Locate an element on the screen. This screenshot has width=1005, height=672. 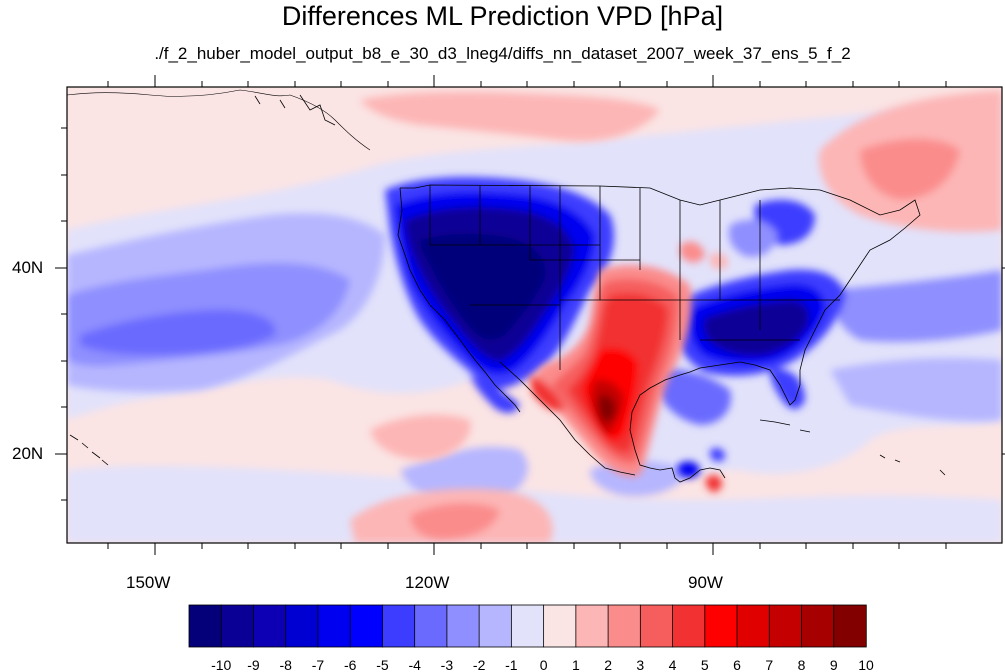
small-patches is located at coordinates (703, 359).